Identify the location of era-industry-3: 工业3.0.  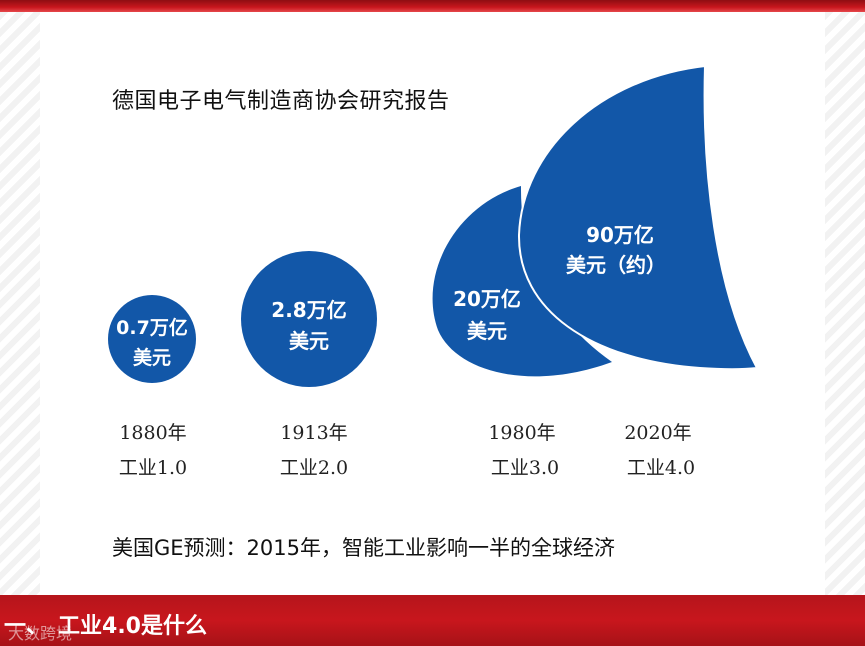
(525, 468).